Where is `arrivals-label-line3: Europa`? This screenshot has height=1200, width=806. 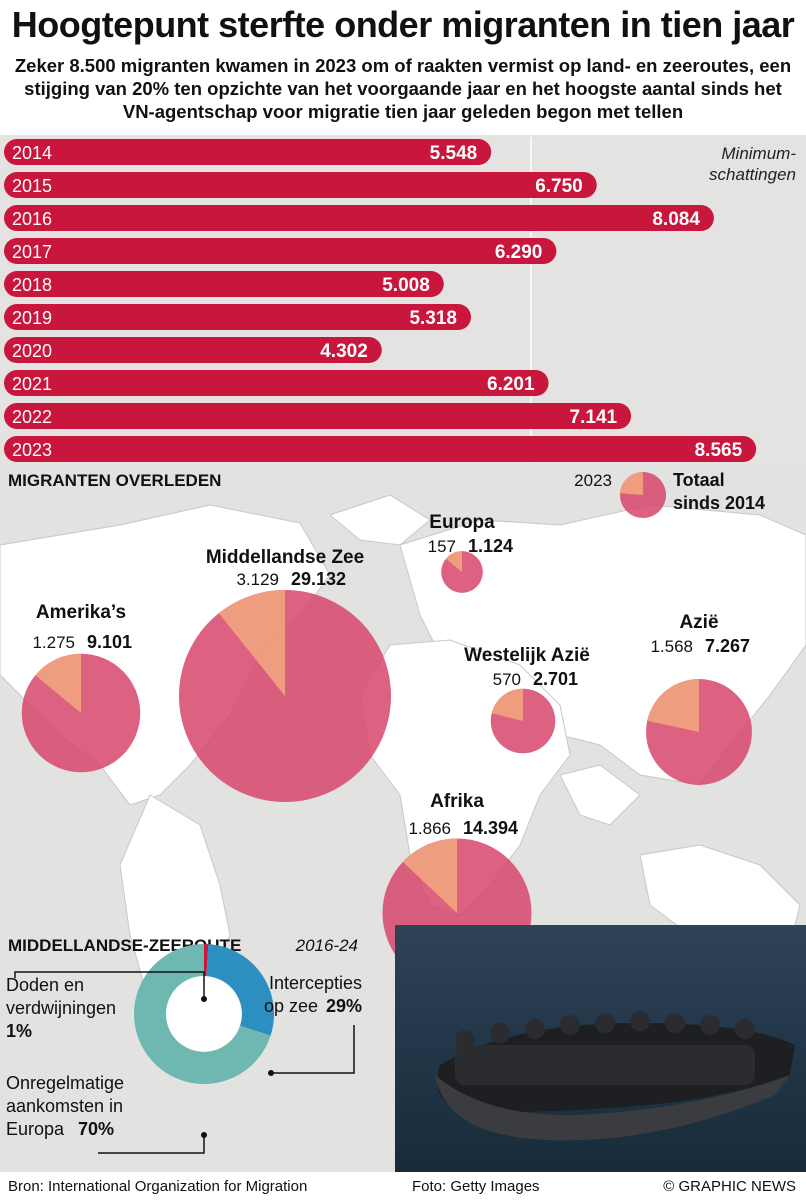 arrivals-label-line3: Europa is located at coordinates (35, 1129).